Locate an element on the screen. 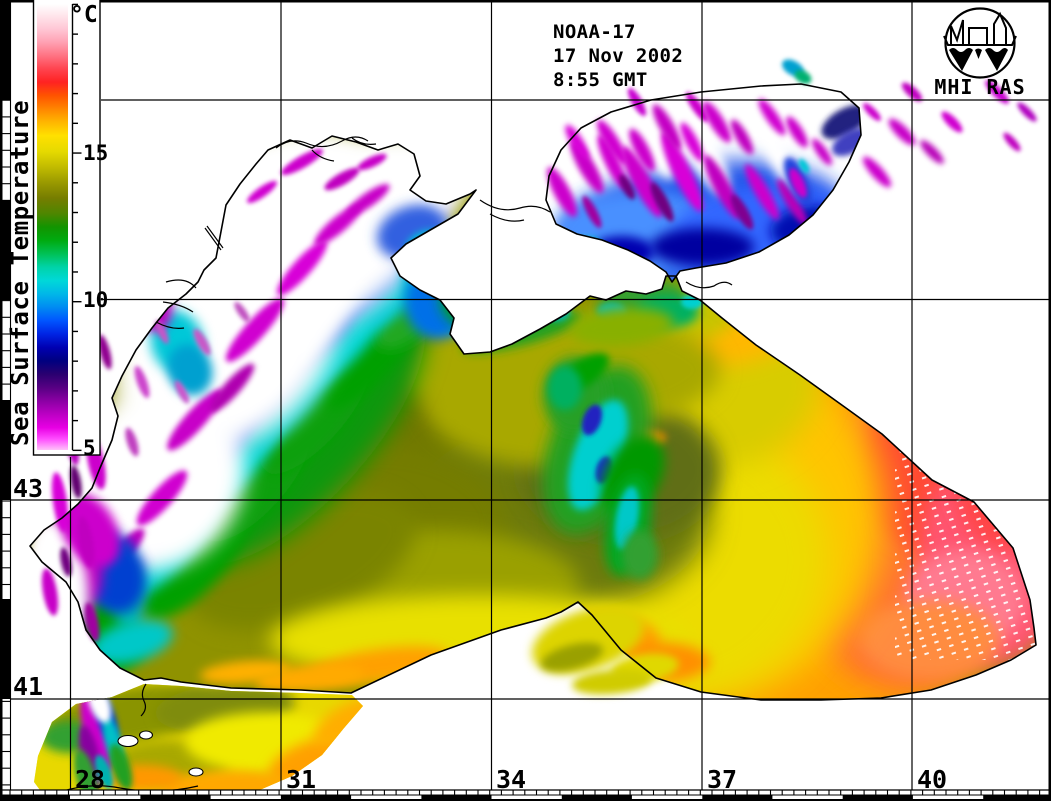  image-time: 8:55 GMT is located at coordinates (600, 80).